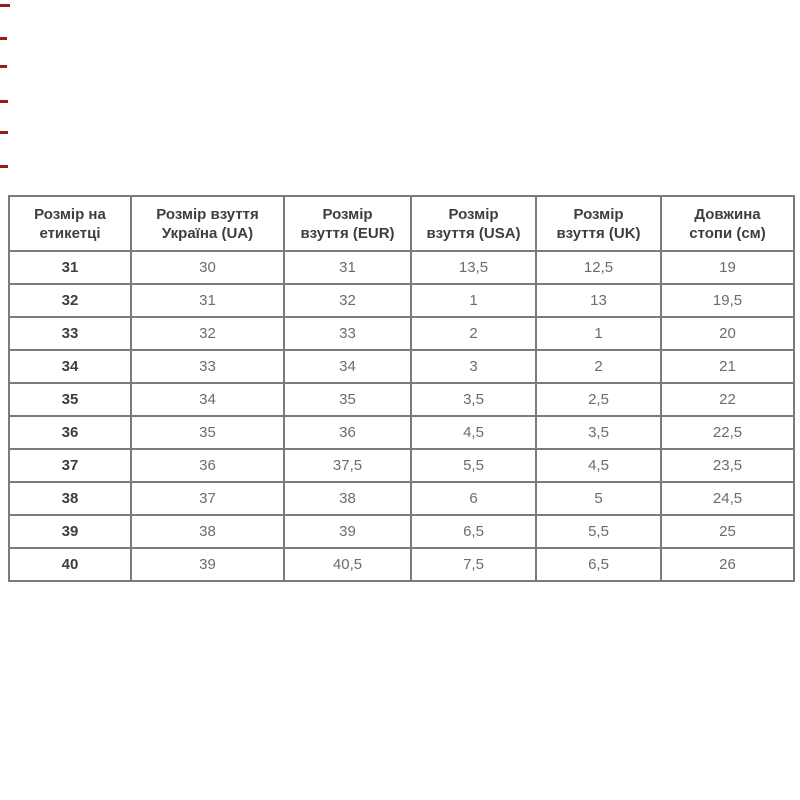  I want to click on column-header-label-size: Розмір на етикетці, so click(70, 223).